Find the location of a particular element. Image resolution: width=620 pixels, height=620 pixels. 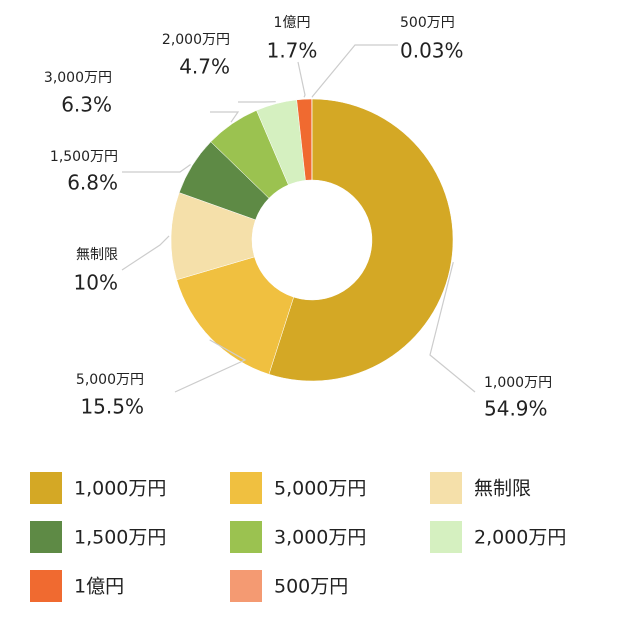

slice-name: 1億円 is located at coordinates (292, 23).